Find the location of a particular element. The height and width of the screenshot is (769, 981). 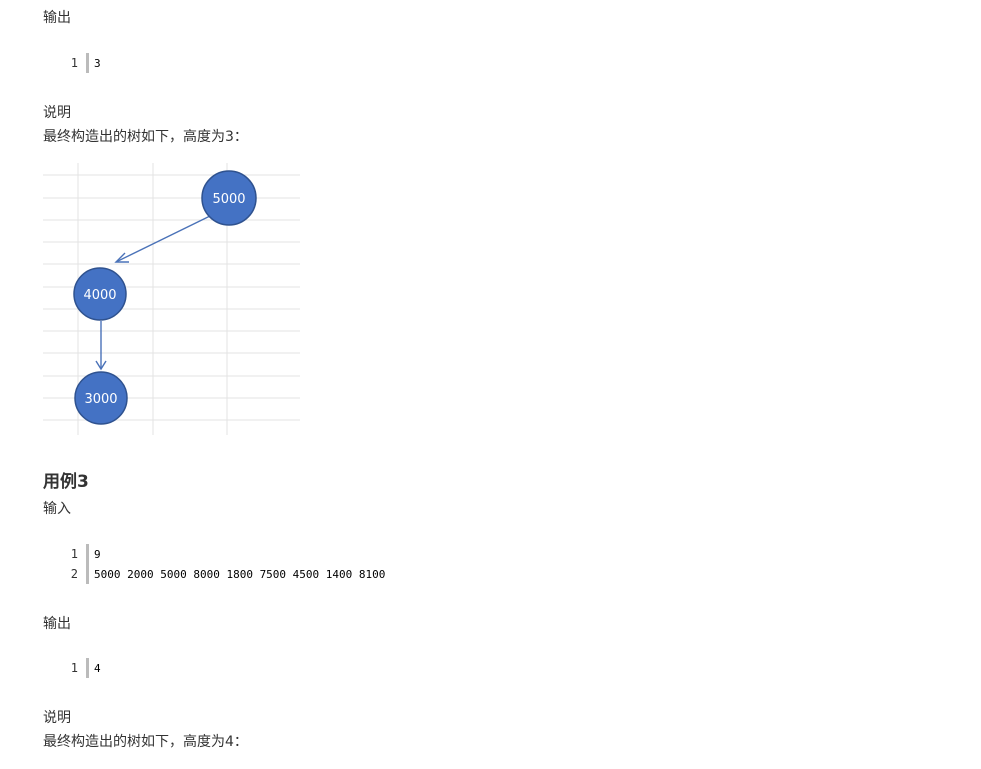

tree-diagram: 5000 4000 3000 is located at coordinates (171, 299).